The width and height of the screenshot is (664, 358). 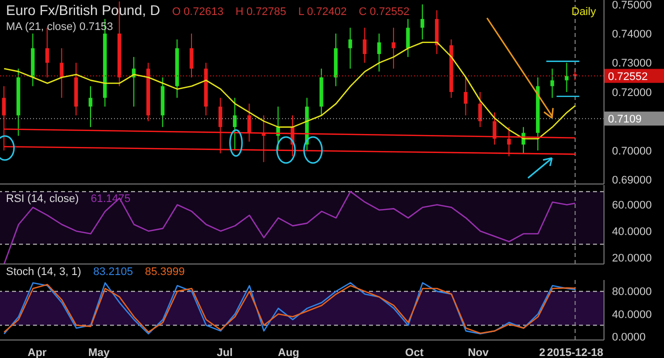 What do you see at coordinates (628, 76) in the screenshot?
I see `ref-line-label: 0.72552` at bounding box center [628, 76].